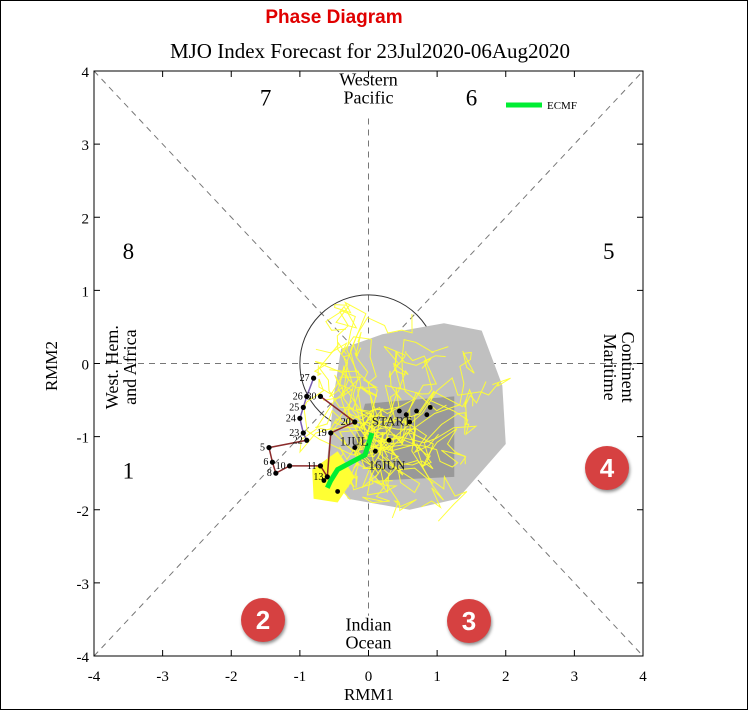 Image resolution: width=748 pixels, height=710 pixels. Describe the element at coordinates (162, 677) in the screenshot. I see `x-tick-label: -3` at that location.